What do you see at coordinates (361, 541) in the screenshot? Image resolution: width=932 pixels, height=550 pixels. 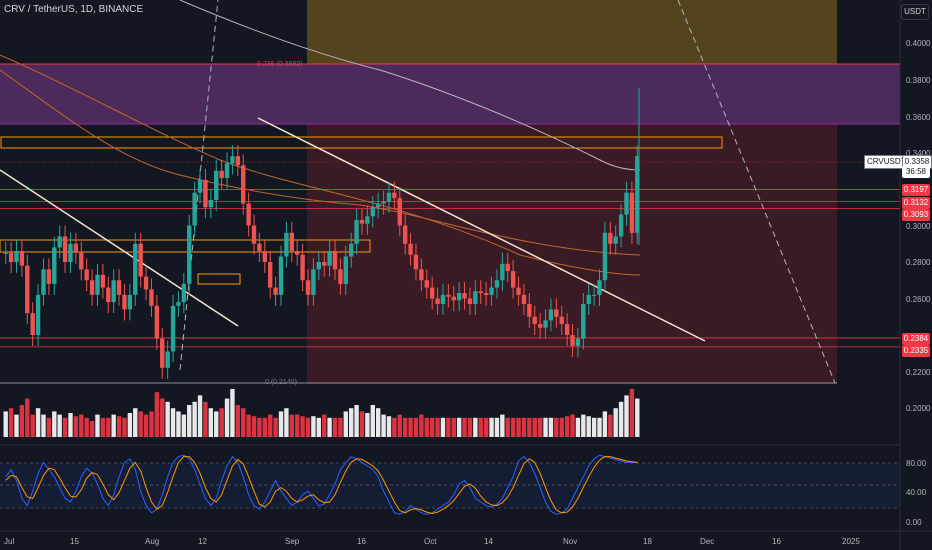 I see `date-tick: 16` at bounding box center [361, 541].